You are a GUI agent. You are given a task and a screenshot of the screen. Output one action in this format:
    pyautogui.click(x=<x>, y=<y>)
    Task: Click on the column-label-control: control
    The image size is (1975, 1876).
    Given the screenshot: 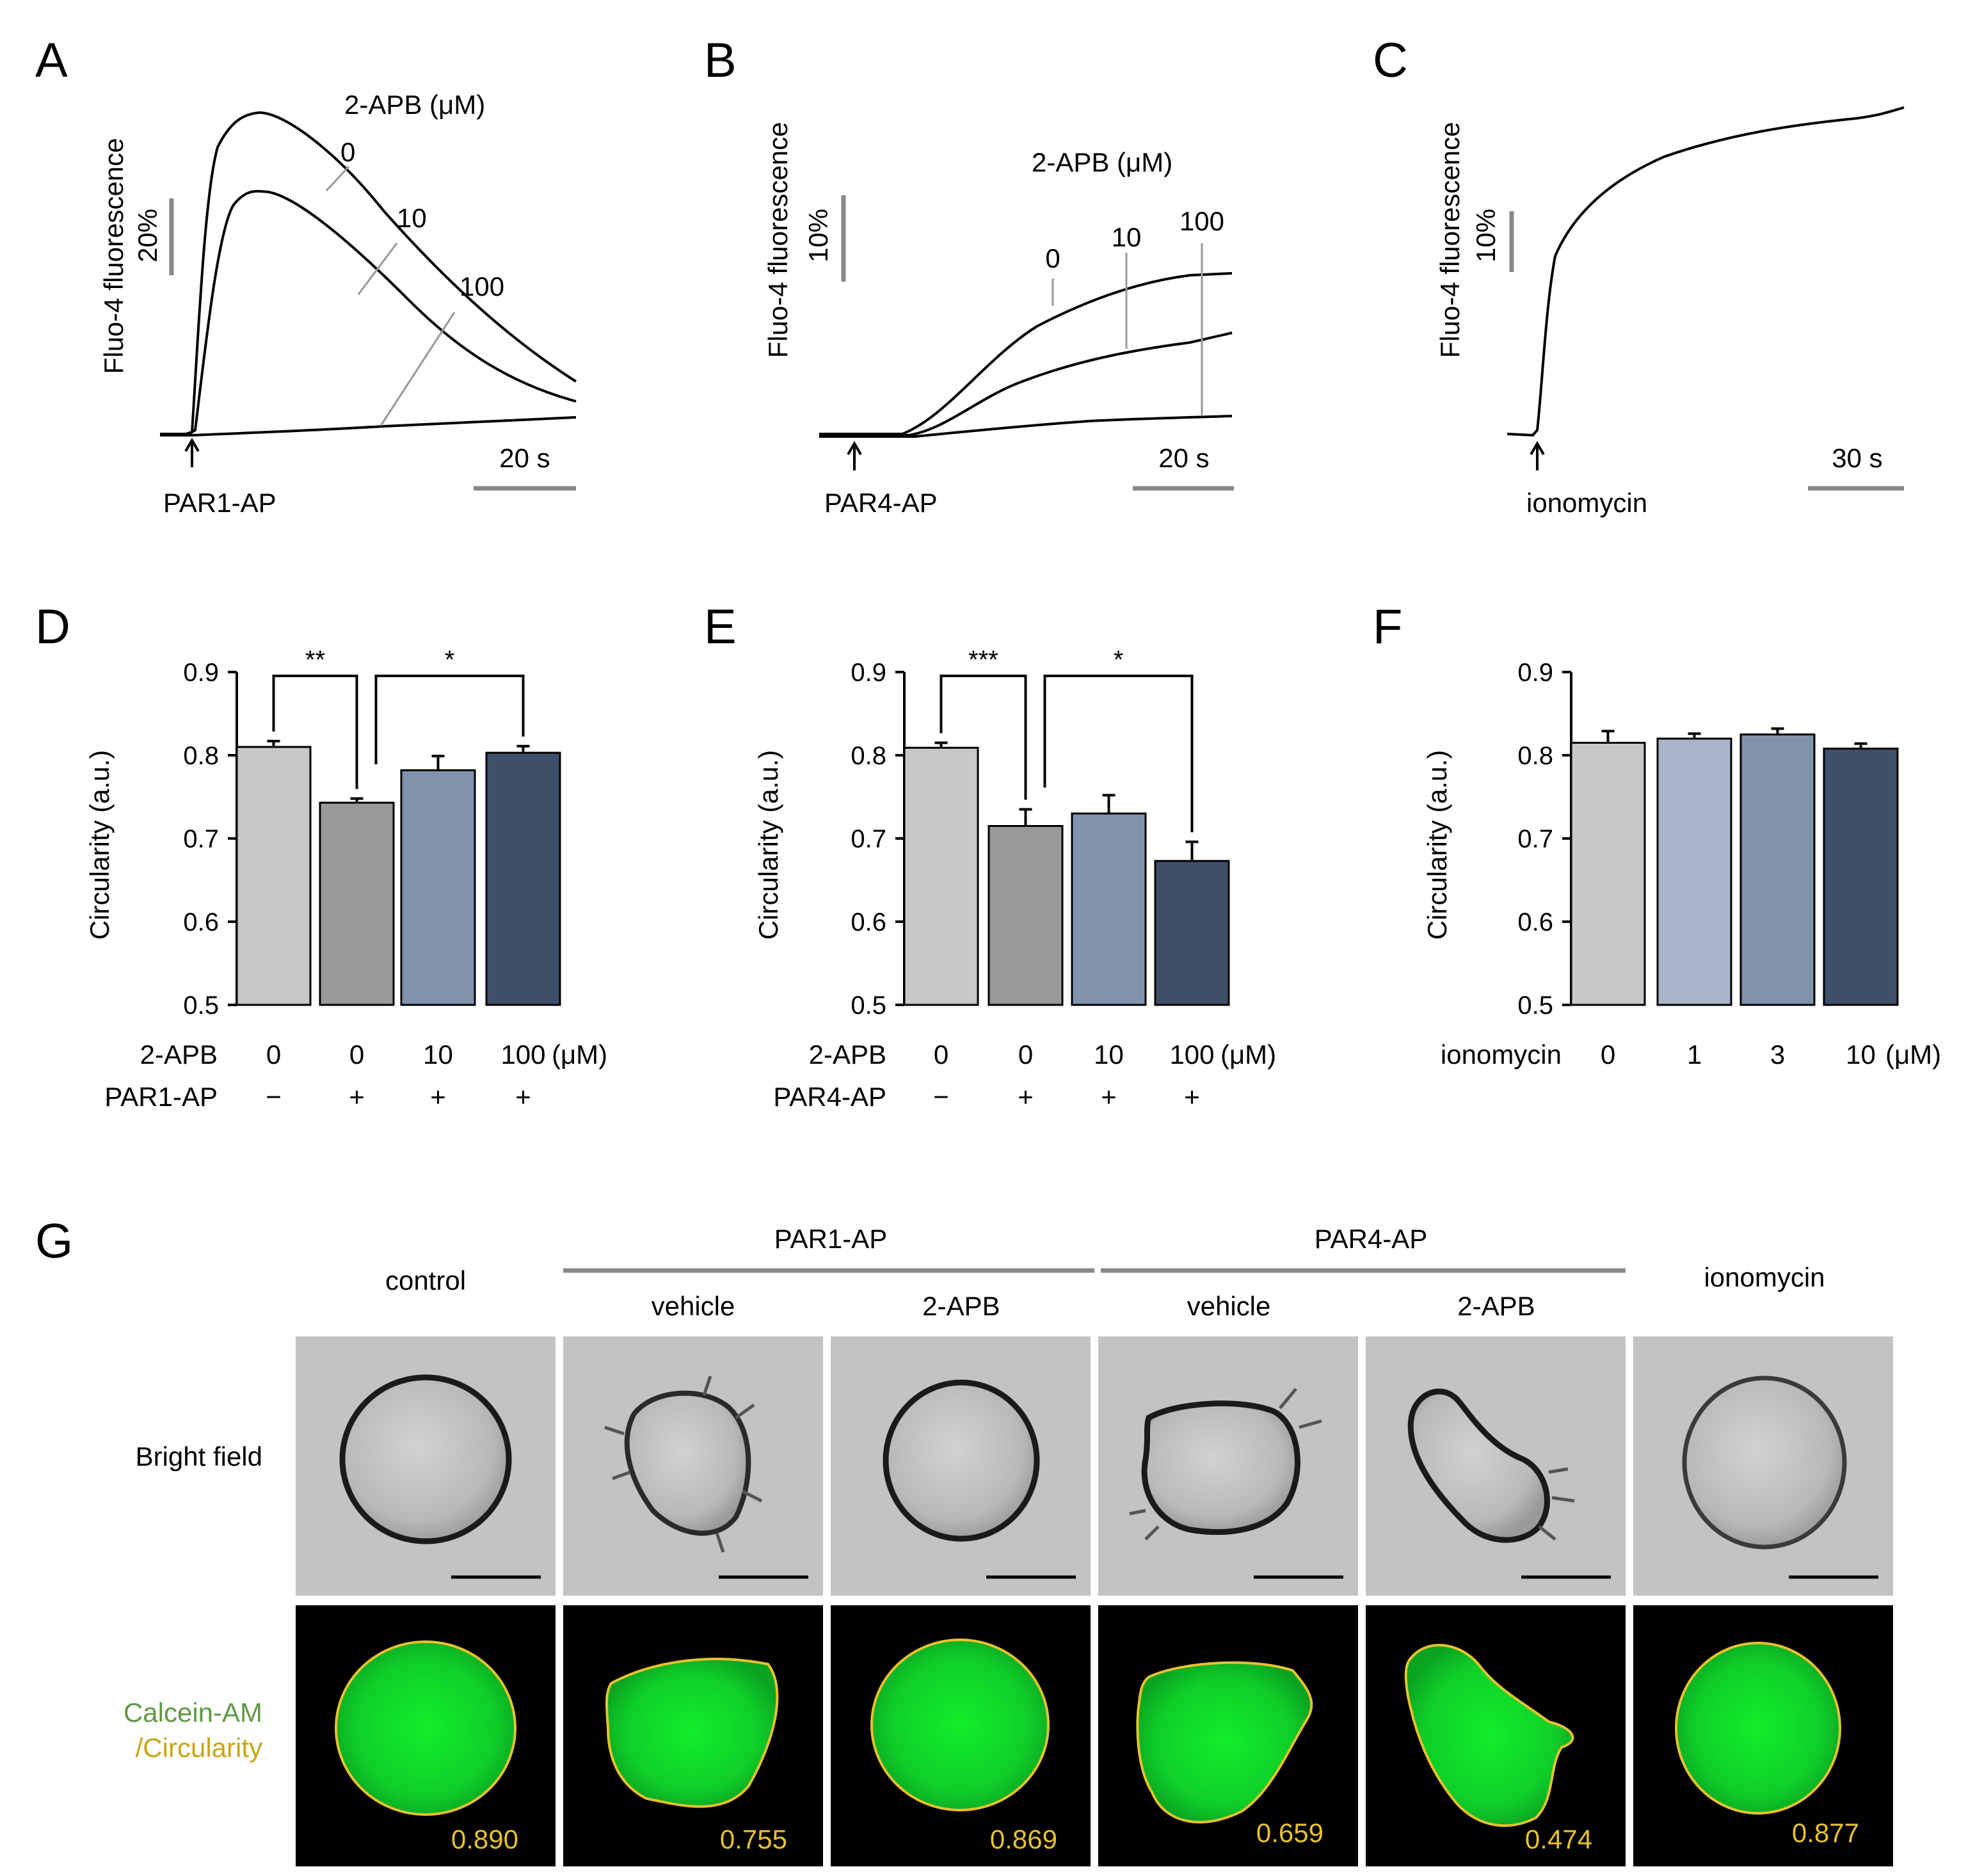 What is the action you would take?
    pyautogui.click(x=426, y=1280)
    